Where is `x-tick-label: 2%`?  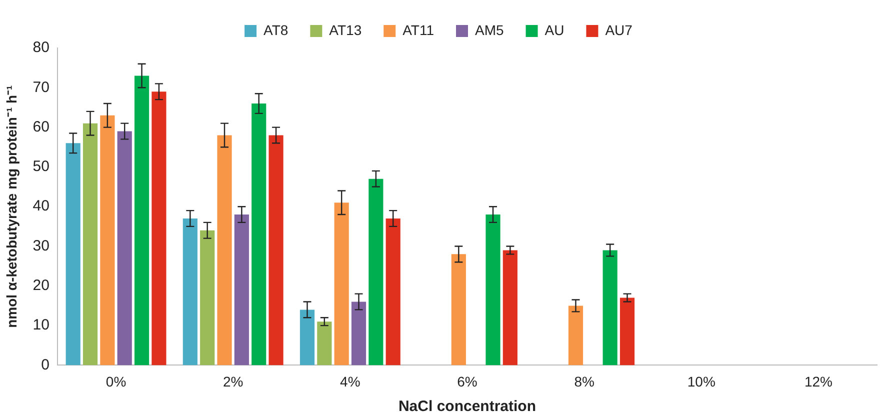
x-tick-label: 2% is located at coordinates (233, 381).